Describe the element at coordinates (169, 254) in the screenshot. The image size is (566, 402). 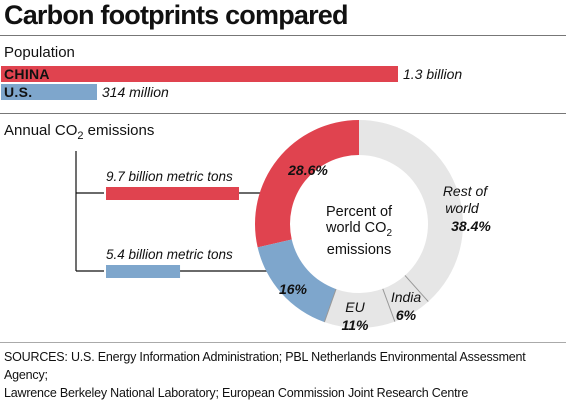
I see `us-emissions-label: 5.4 billion metric tons` at that location.